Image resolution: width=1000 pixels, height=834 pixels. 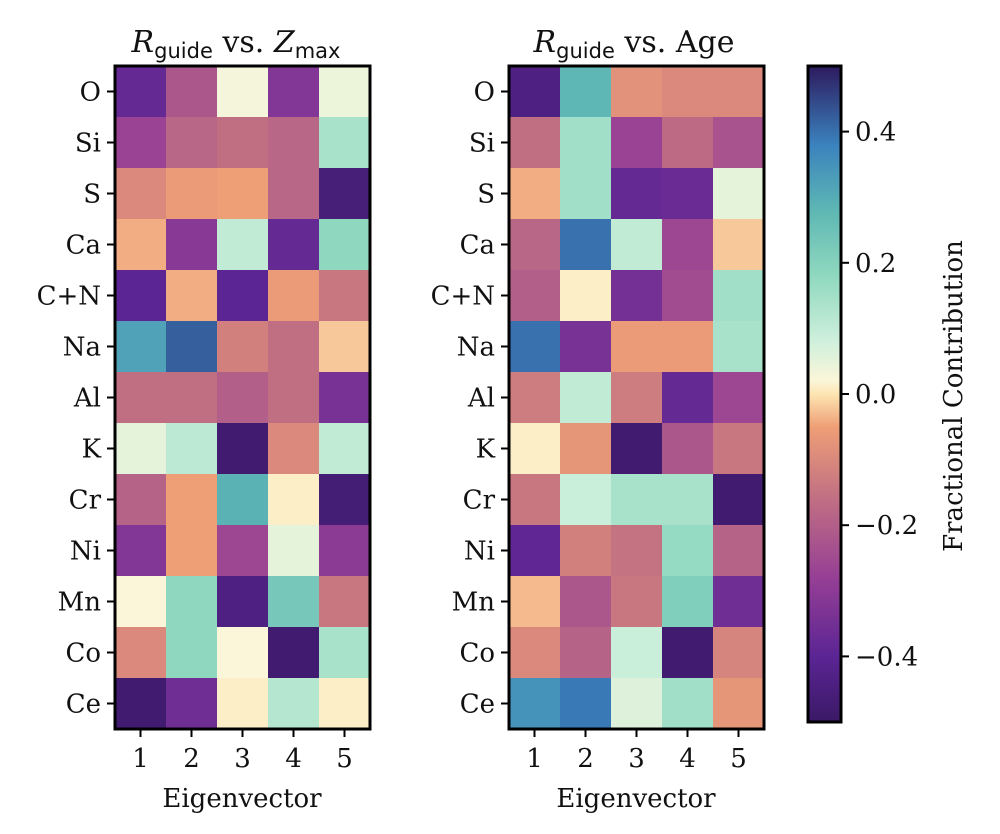 I want to click on y-tick-label: Mn, so click(x=474, y=603).